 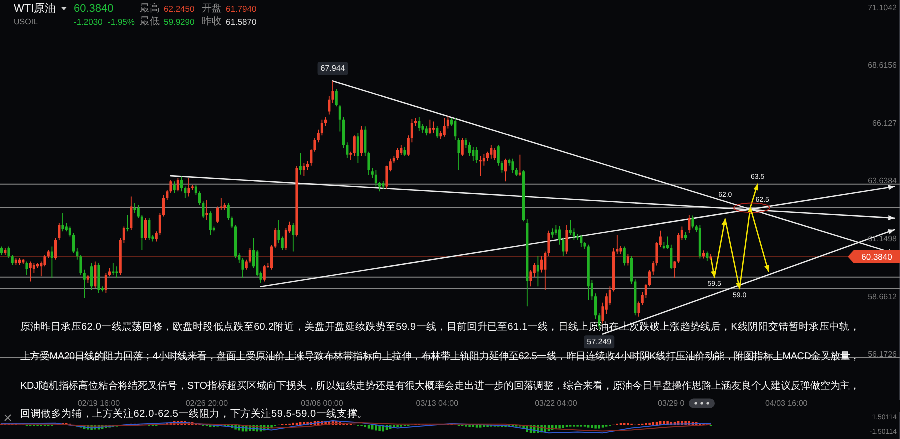 What do you see at coordinates (150, 8) in the screenshot?
I see `annotation: 最高` at bounding box center [150, 8].